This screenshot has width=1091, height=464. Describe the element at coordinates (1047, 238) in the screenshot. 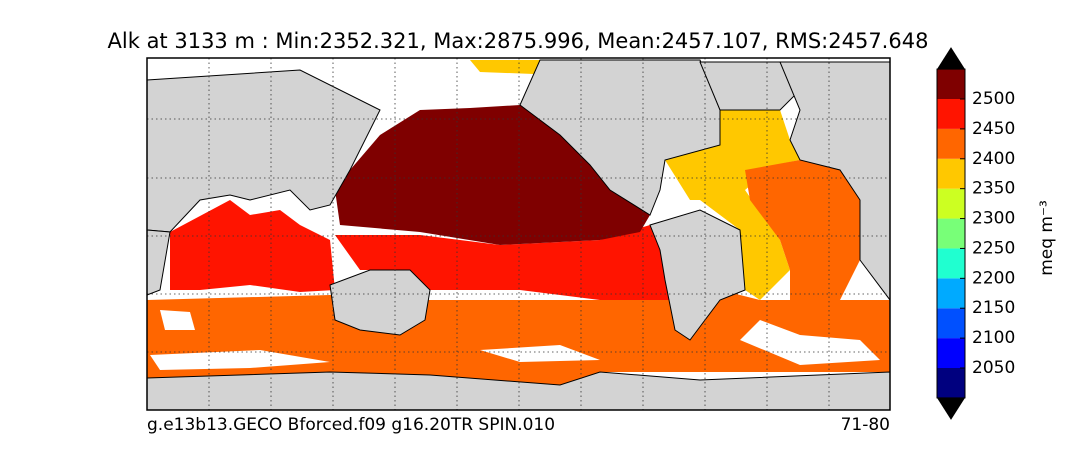

I see `colorbar-label: meq m⁻³` at that location.